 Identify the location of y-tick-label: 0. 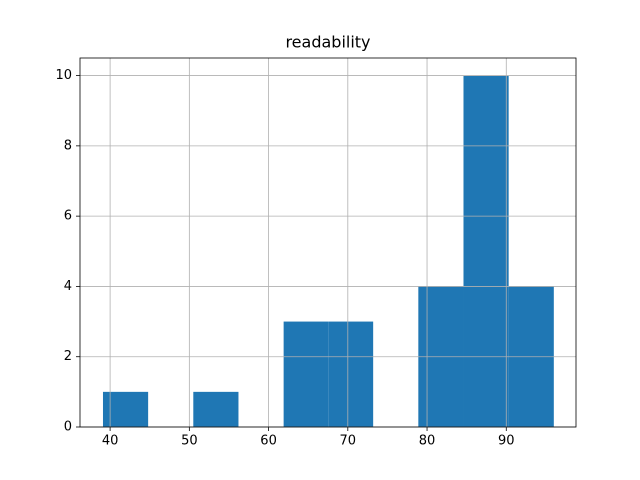
(68, 427).